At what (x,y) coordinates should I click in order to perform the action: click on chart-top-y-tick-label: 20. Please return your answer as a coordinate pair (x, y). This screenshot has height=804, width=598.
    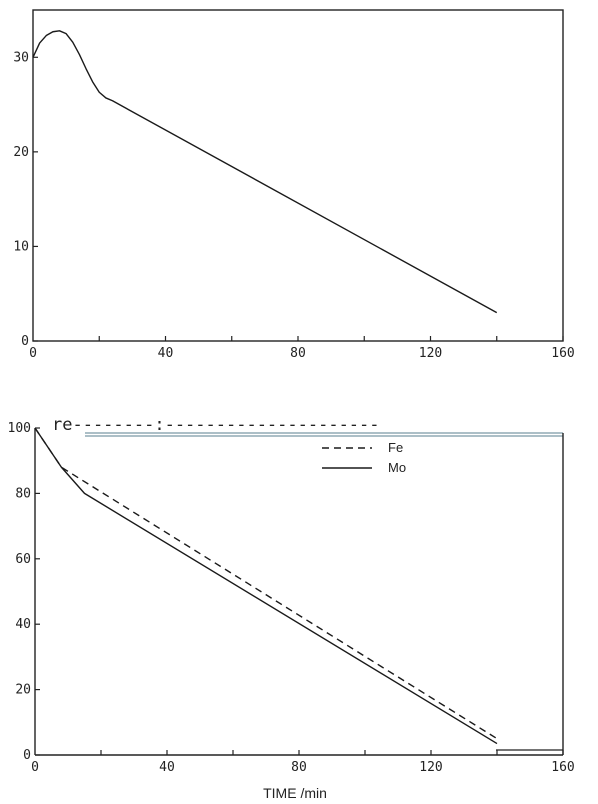
    Looking at the image, I should click on (21, 152).